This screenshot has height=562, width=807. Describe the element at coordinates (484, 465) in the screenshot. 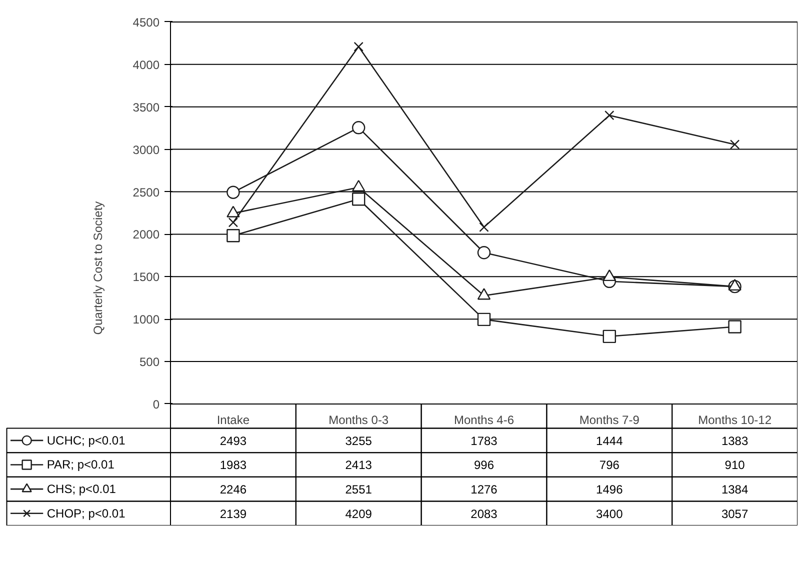

I see `data-label: 996` at that location.